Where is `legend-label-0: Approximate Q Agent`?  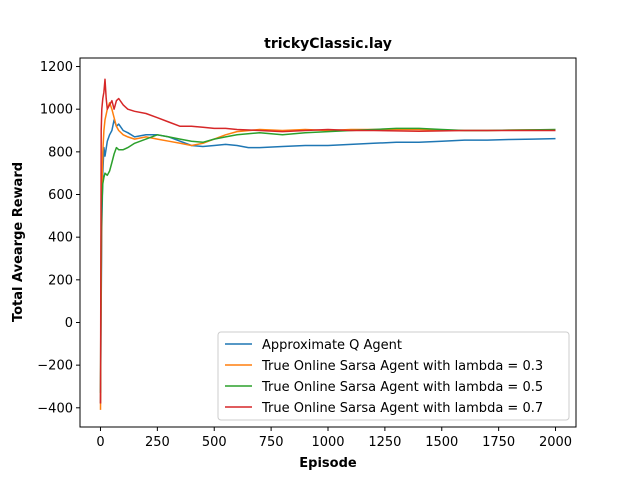
legend-label-0: Approximate Q Agent is located at coordinates (332, 345).